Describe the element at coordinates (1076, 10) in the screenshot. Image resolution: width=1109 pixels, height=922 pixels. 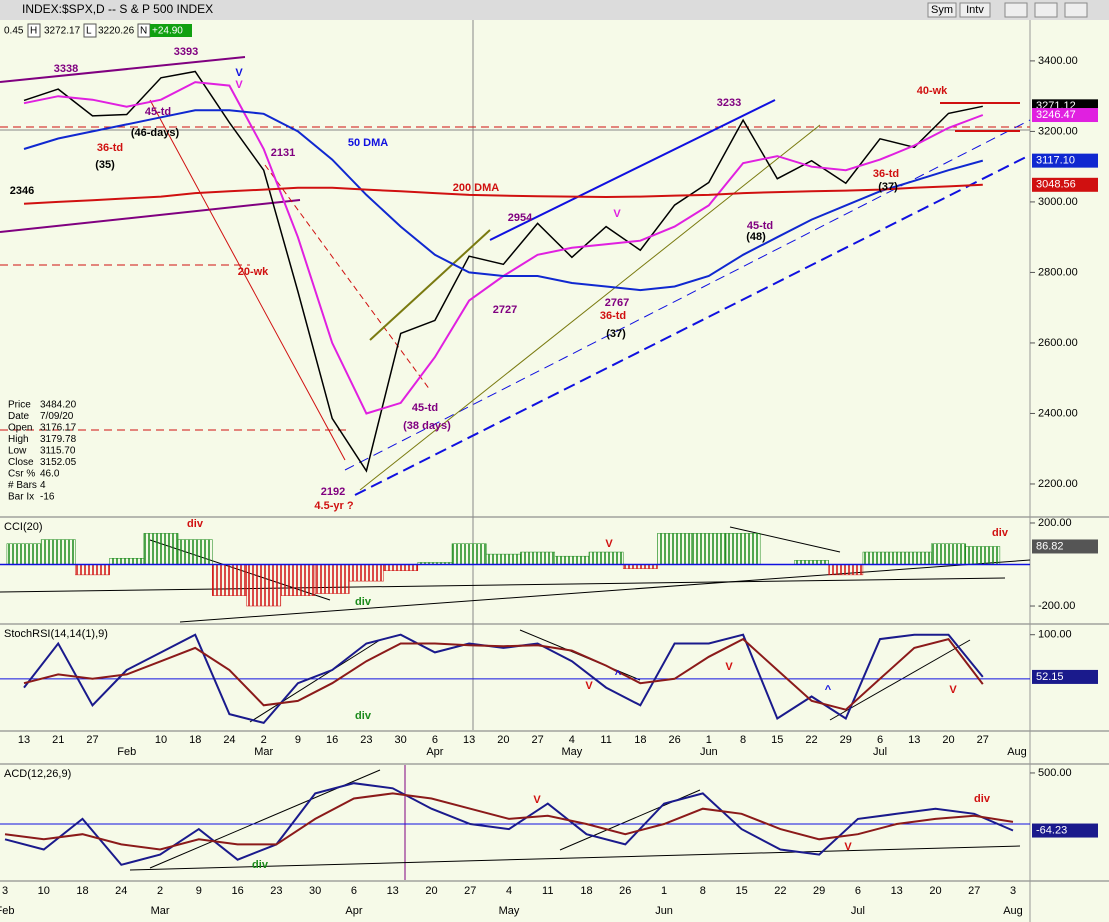
I see `close-button` at that location.